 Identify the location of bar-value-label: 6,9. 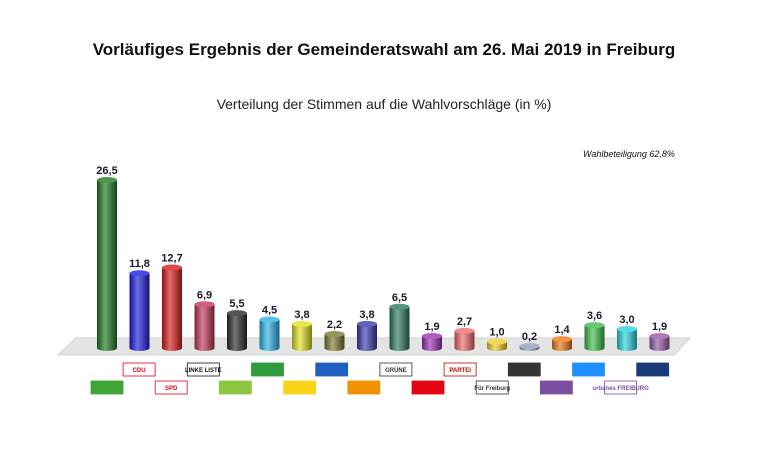
(204, 295).